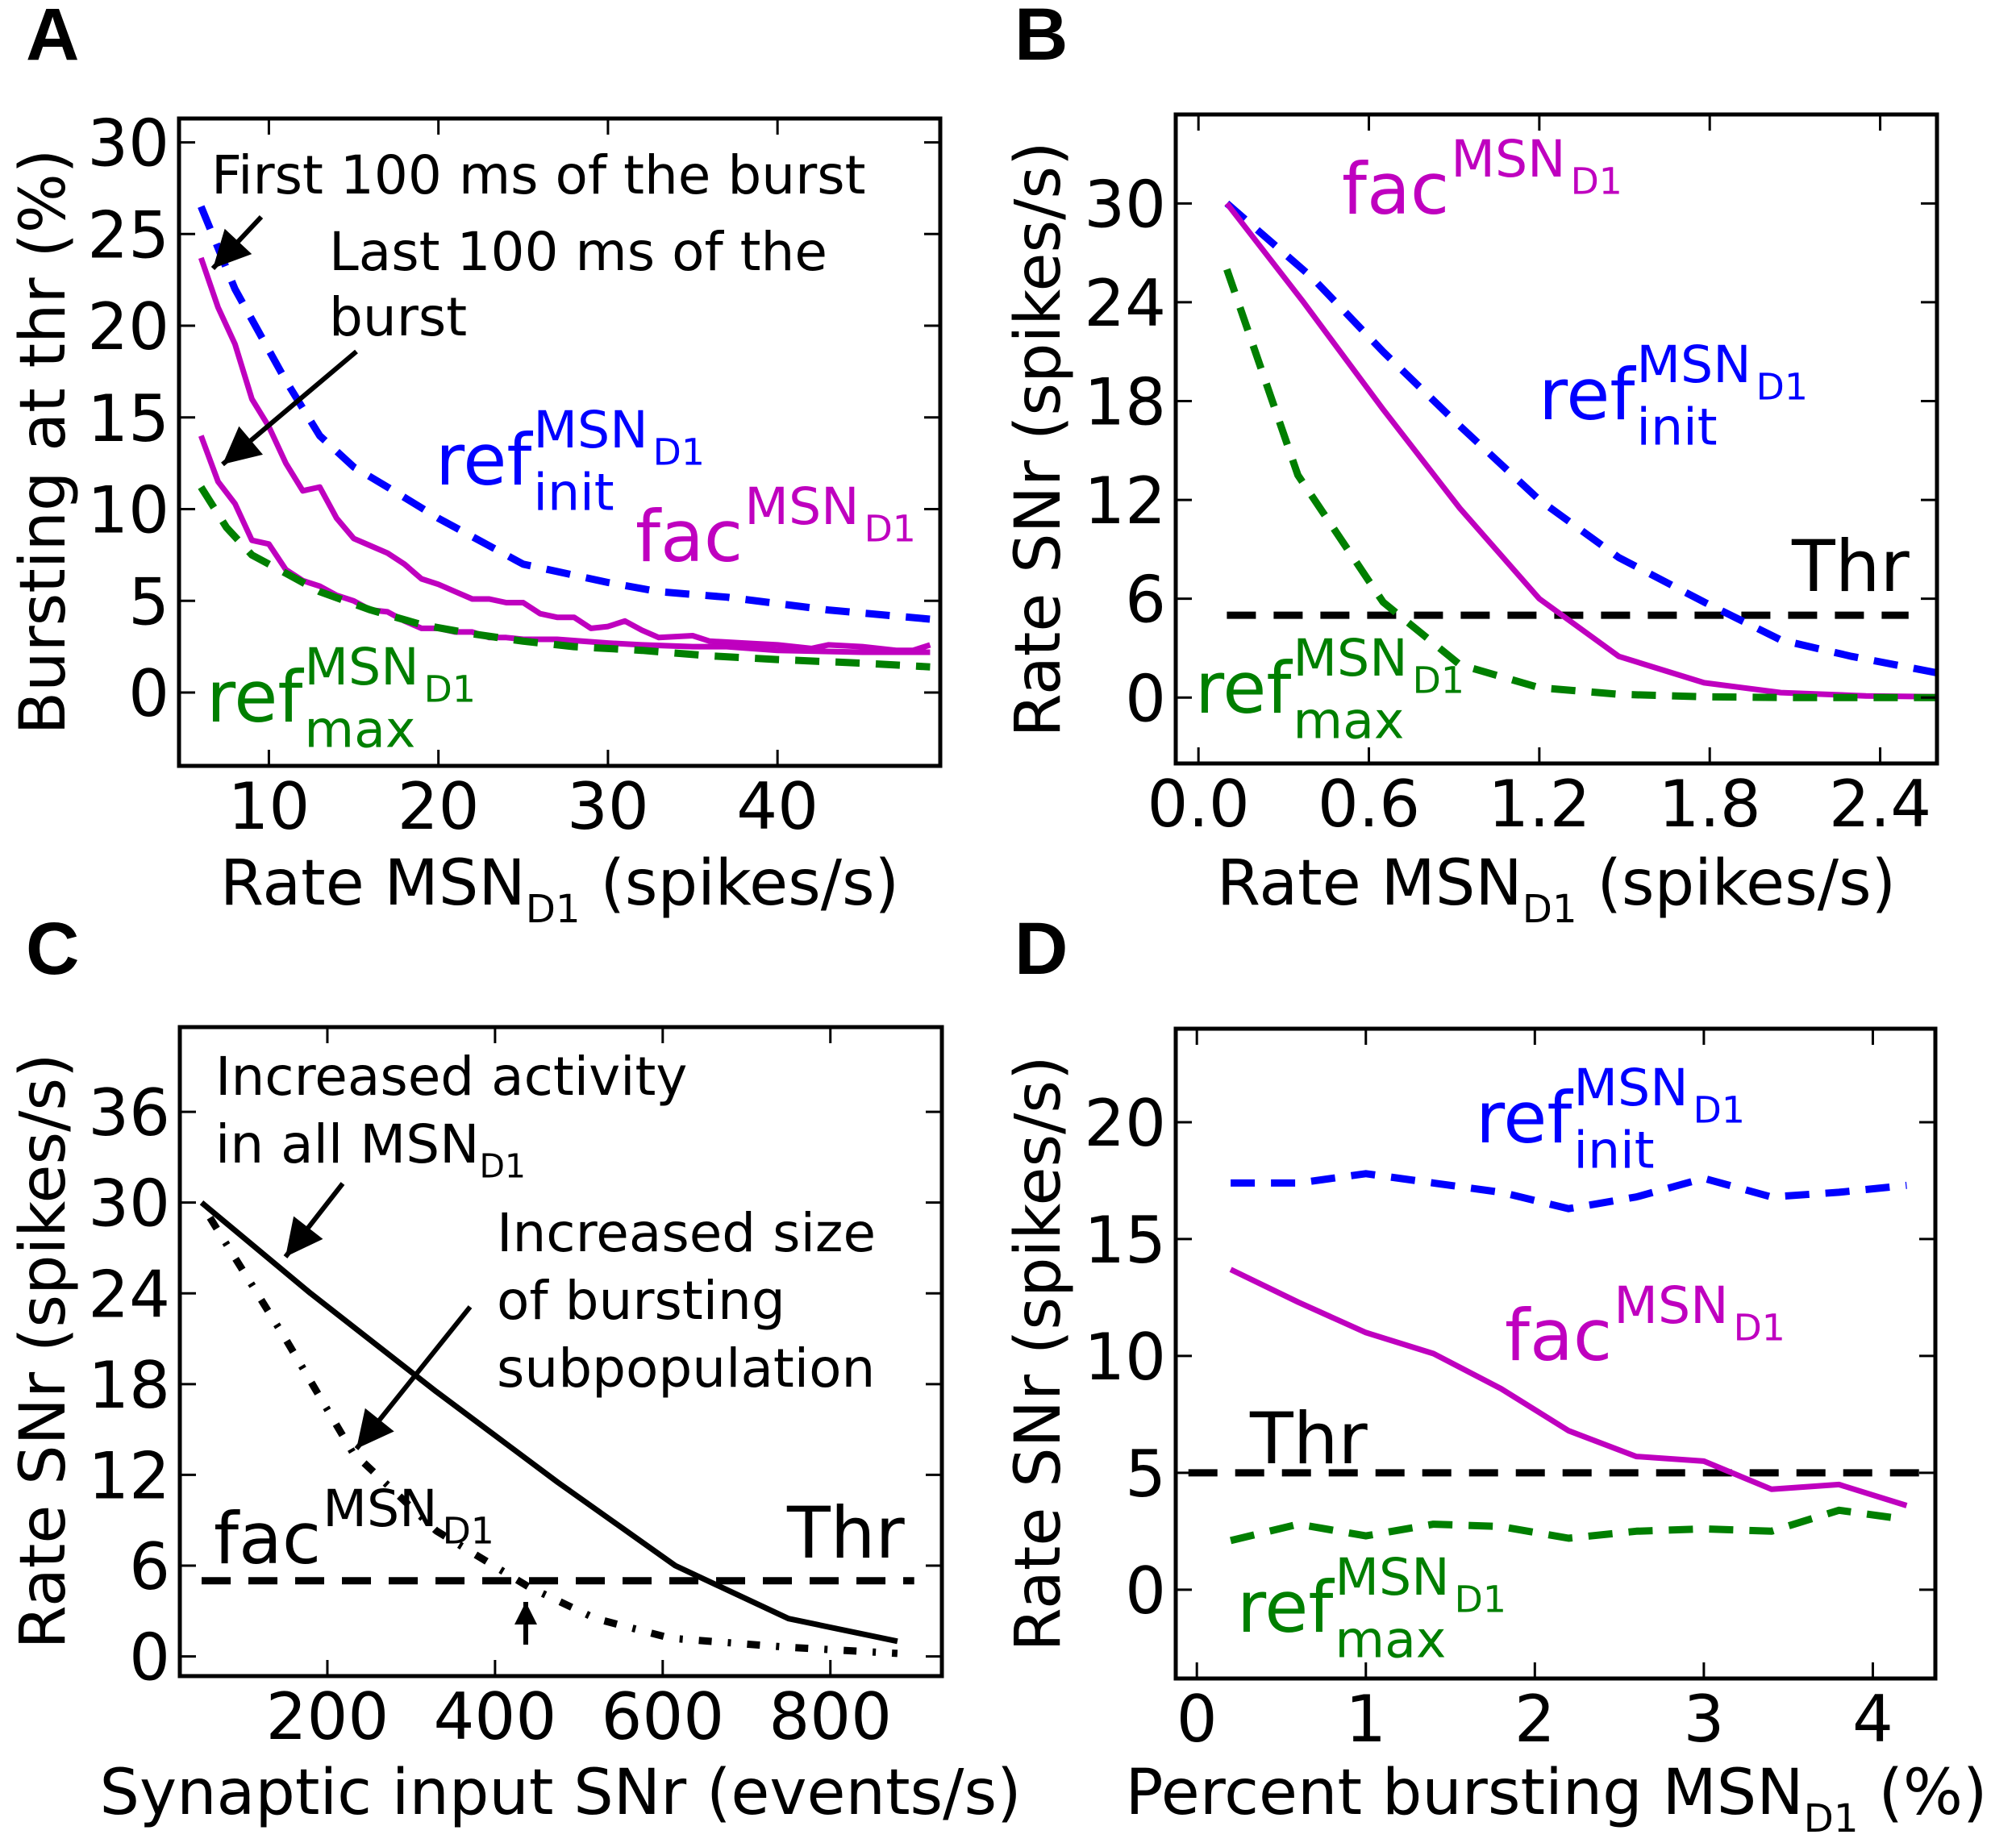 This screenshot has width=2016, height=1847. What do you see at coordinates (413, 1378) in the screenshot?
I see `arrow-bursting-size-icon` at bounding box center [413, 1378].